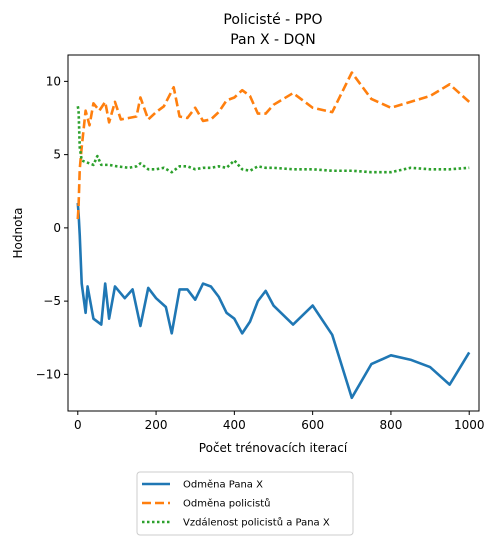  I want to click on legend-box, so click(245, 503).